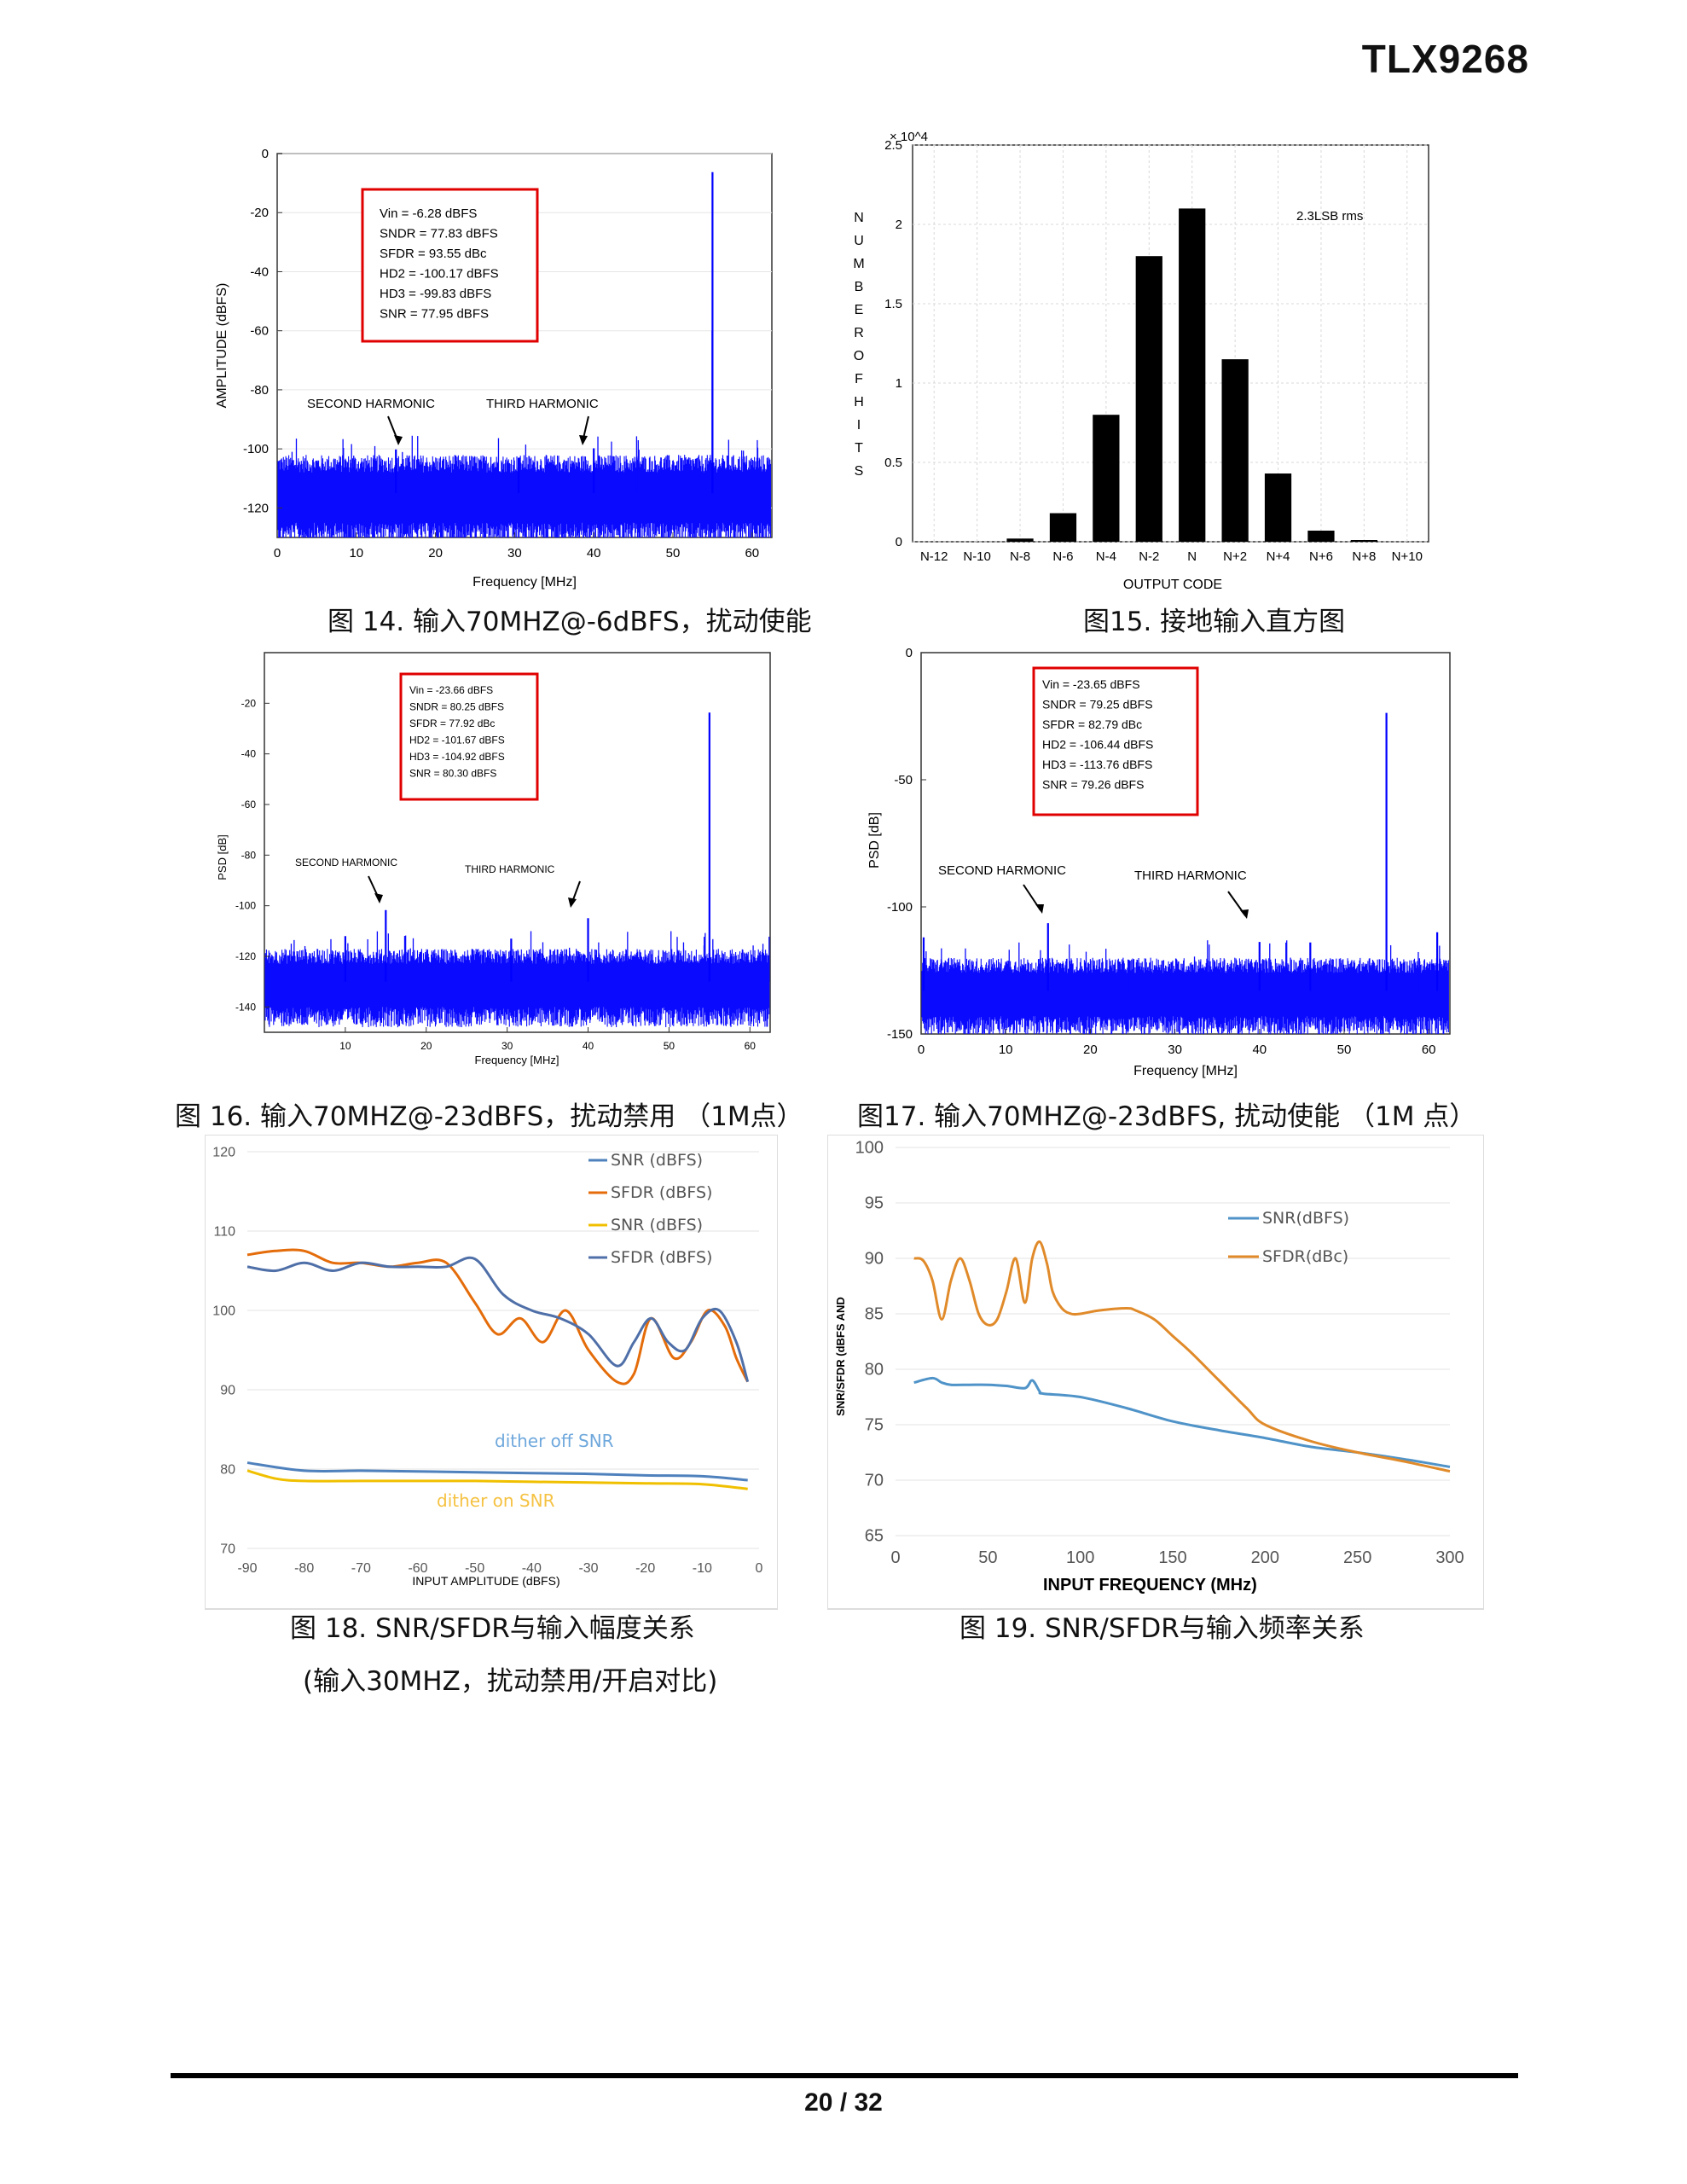  I want to click on second-harmonic-label: SECOND HARMONIC, so click(346, 863).